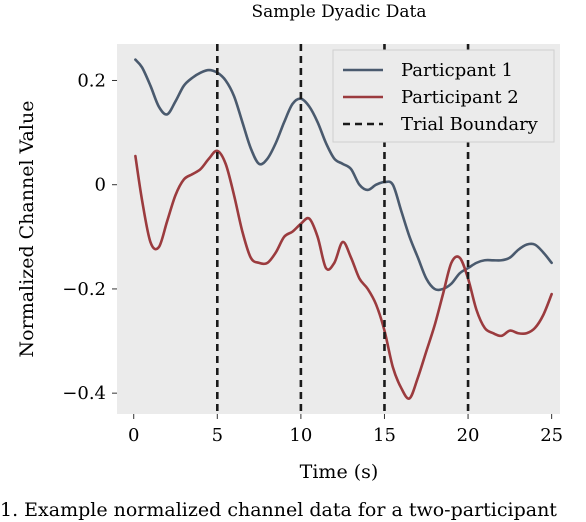 This screenshot has height=522, width=586. Describe the element at coordinates (468, 435) in the screenshot. I see `x-tick-label: 20` at that location.